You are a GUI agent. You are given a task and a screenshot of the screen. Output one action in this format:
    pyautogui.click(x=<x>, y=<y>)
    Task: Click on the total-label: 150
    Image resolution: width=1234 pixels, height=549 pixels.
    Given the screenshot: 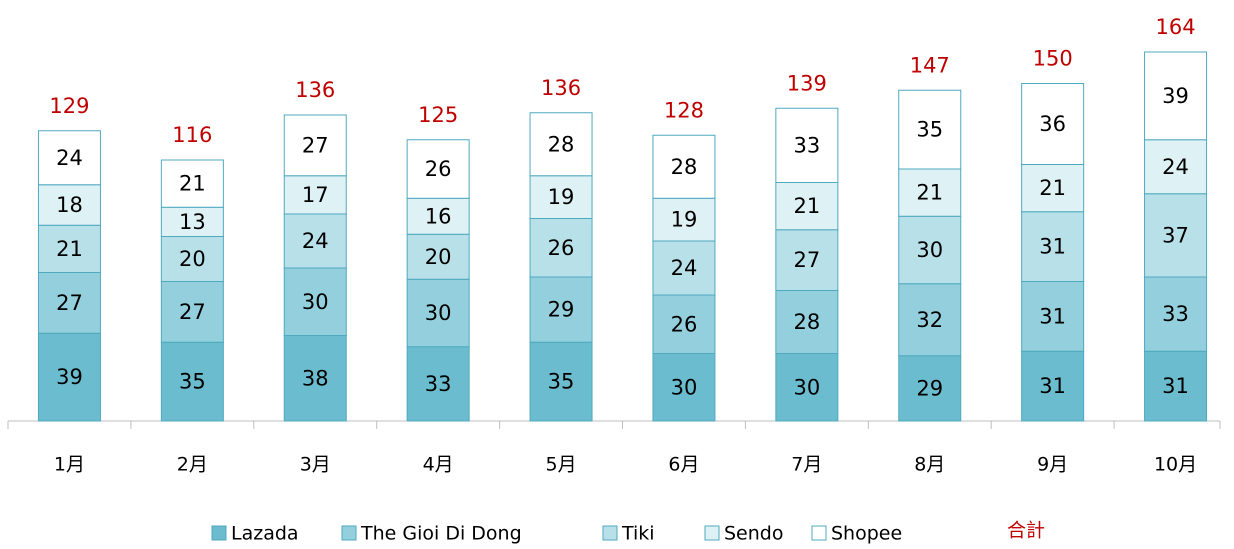 What is the action you would take?
    pyautogui.click(x=1053, y=59)
    